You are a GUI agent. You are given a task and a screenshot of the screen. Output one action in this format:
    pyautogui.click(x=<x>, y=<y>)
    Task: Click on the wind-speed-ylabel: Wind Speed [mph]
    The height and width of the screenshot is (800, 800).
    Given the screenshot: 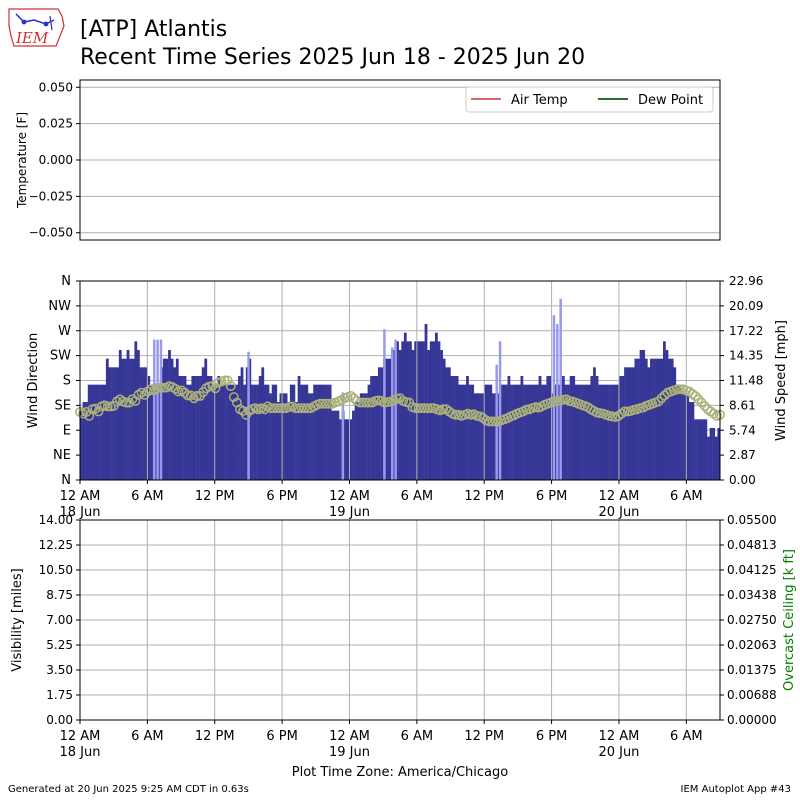 What is the action you would take?
    pyautogui.click(x=781, y=380)
    